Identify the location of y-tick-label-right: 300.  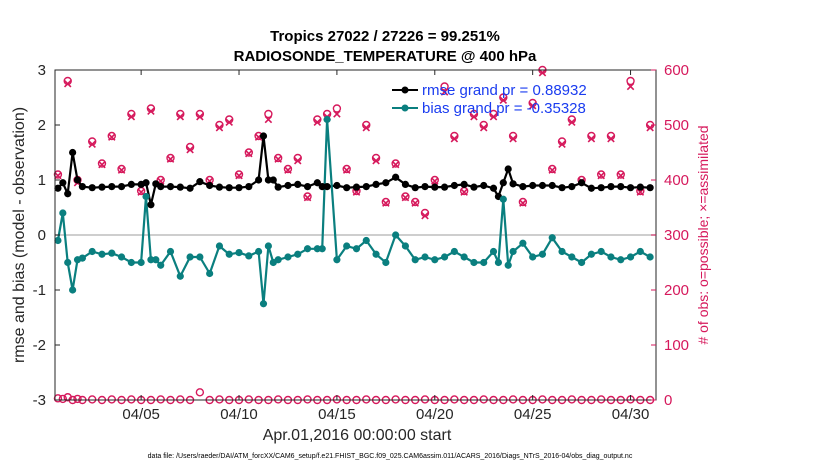
(676, 235).